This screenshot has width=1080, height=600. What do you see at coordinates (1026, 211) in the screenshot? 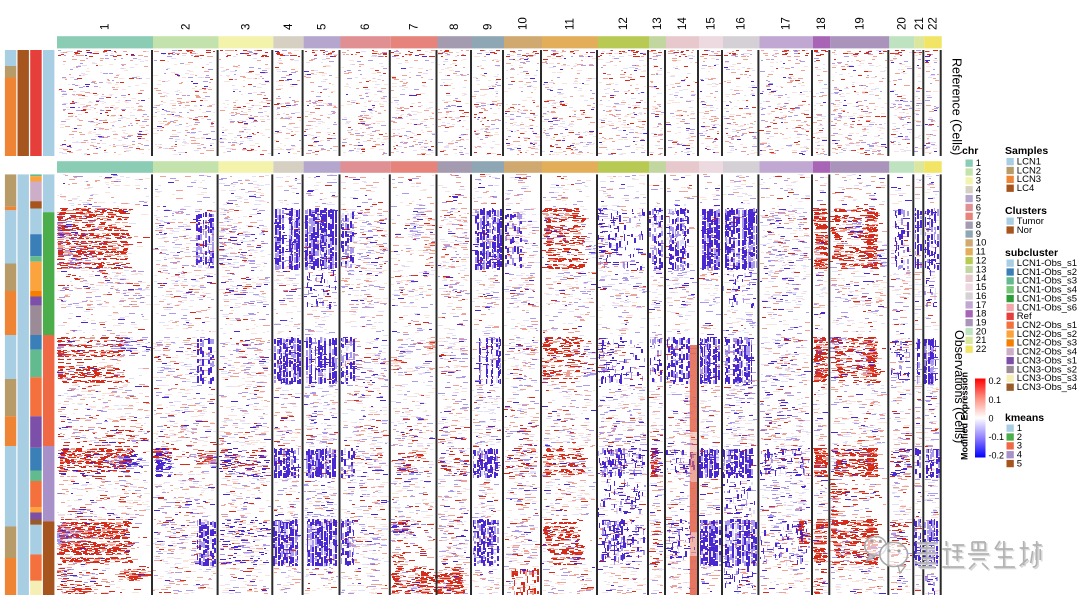
I see `svg-text: Clusters` at bounding box center [1026, 211].